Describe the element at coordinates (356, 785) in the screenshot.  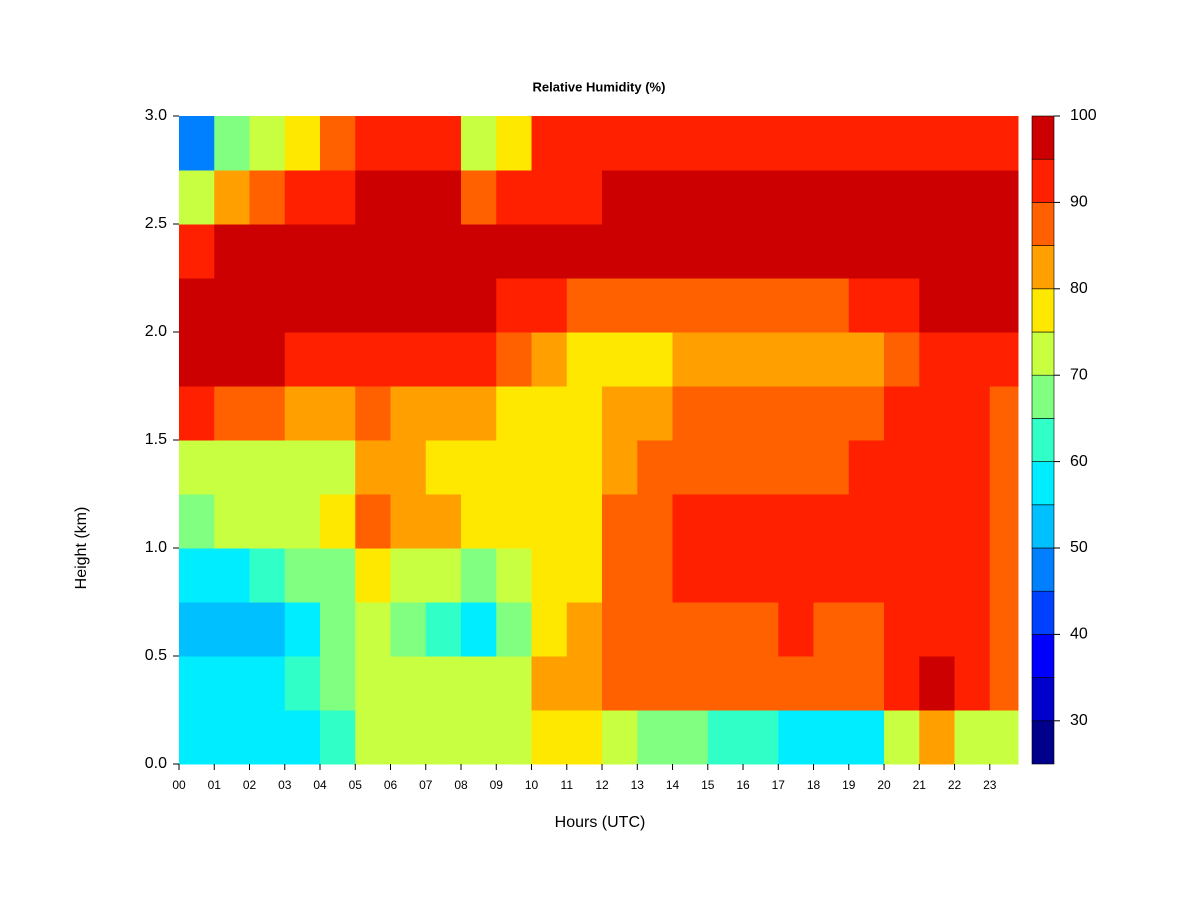
I see `x-tick-label: 05` at that location.